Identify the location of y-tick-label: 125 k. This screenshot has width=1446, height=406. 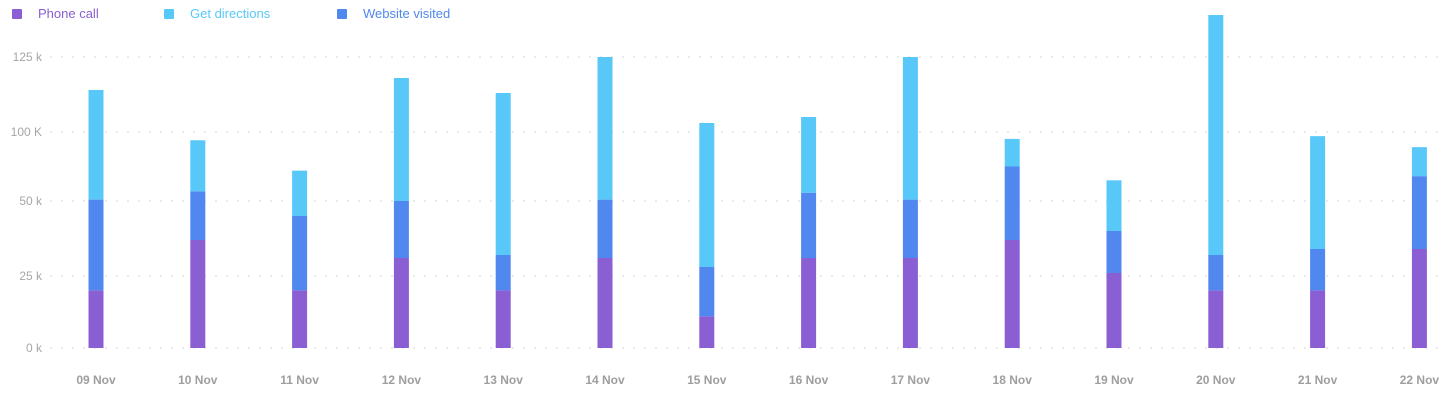
(28, 57).